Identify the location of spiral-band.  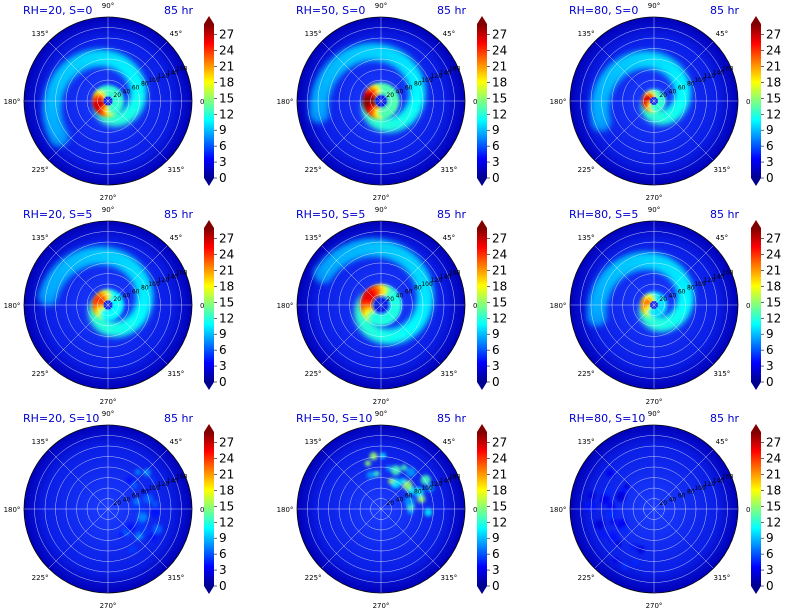
(367, 87).